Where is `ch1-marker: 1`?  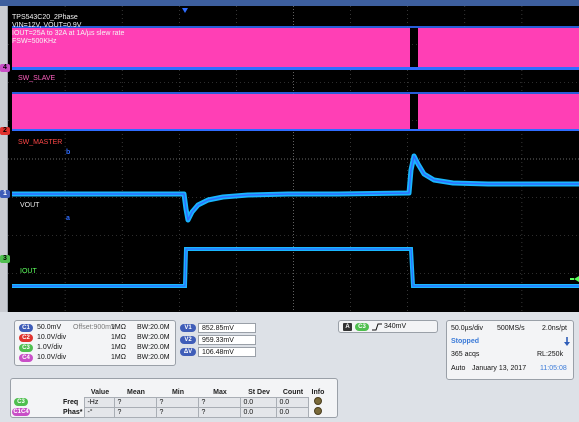 ch1-marker: 1 is located at coordinates (5, 194).